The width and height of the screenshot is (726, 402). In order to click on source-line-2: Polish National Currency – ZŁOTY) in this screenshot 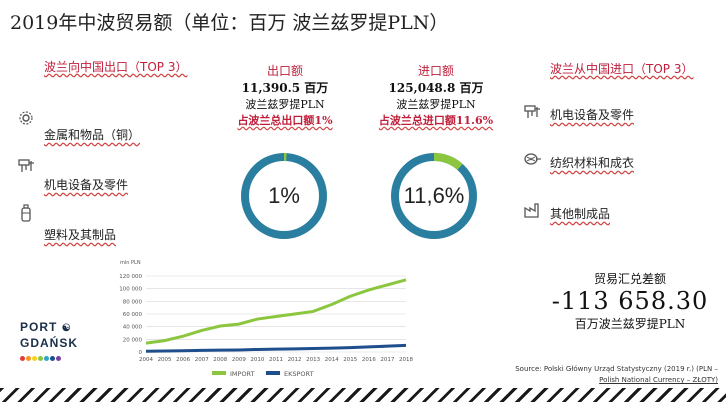, I will do `click(658, 380)`.